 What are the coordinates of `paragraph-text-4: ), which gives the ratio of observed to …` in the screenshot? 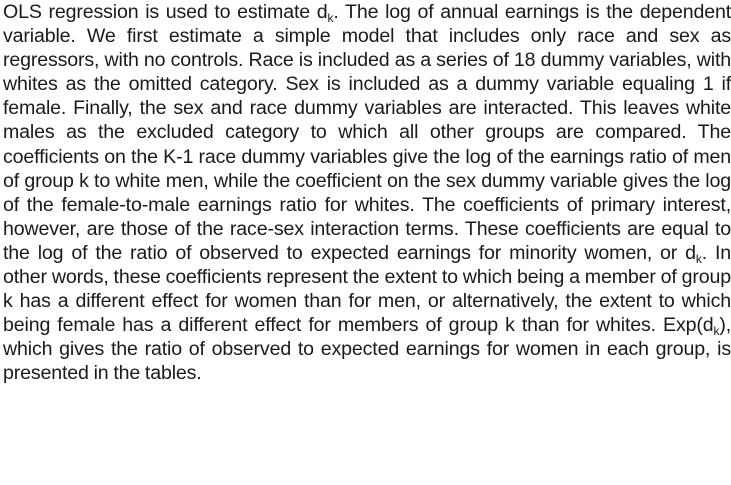 It's located at (367, 349).